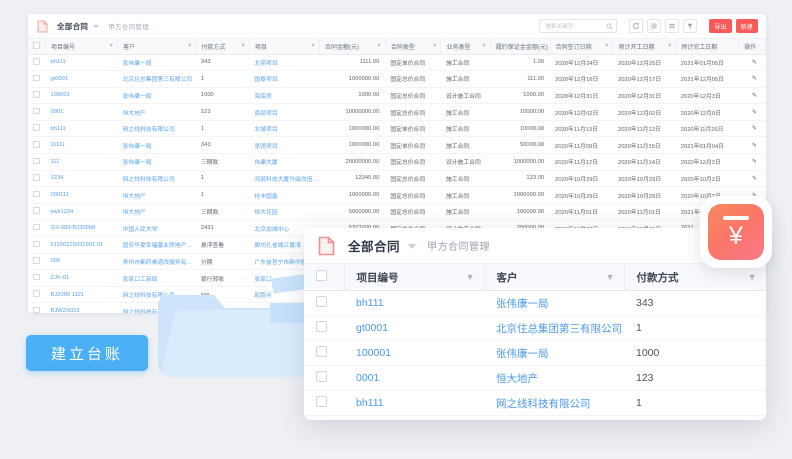 Image resolution: width=792 pixels, height=459 pixels. What do you see at coordinates (672, 26) in the screenshot?
I see `list-icon` at bounding box center [672, 26].